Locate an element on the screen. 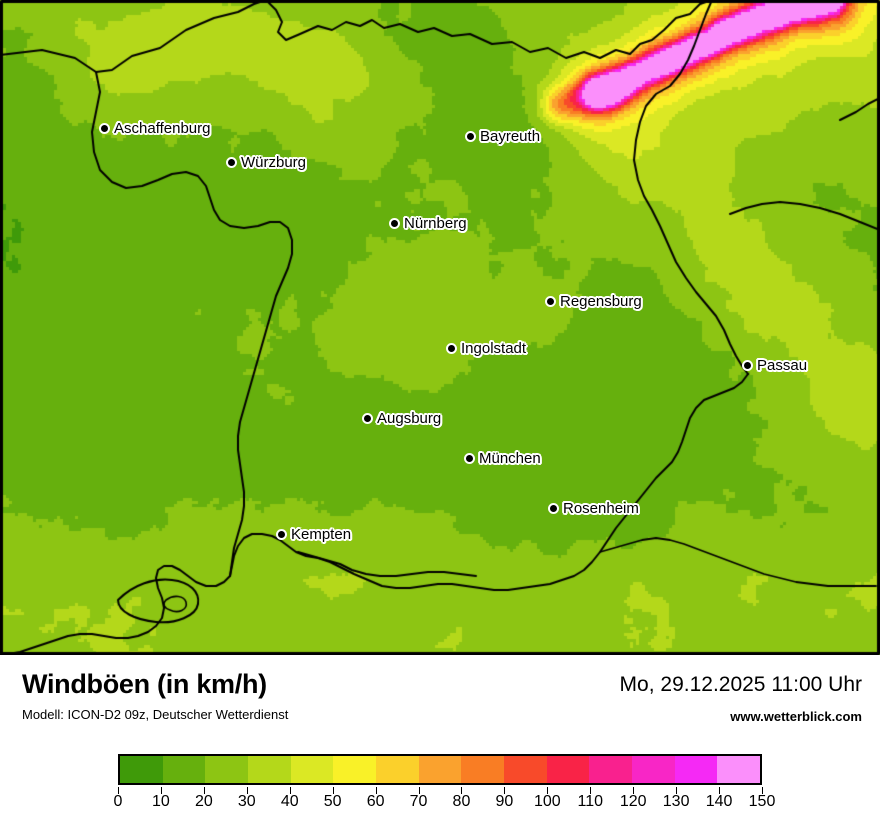 The height and width of the screenshot is (830, 880). city-marker-passau: Passau is located at coordinates (774, 365).